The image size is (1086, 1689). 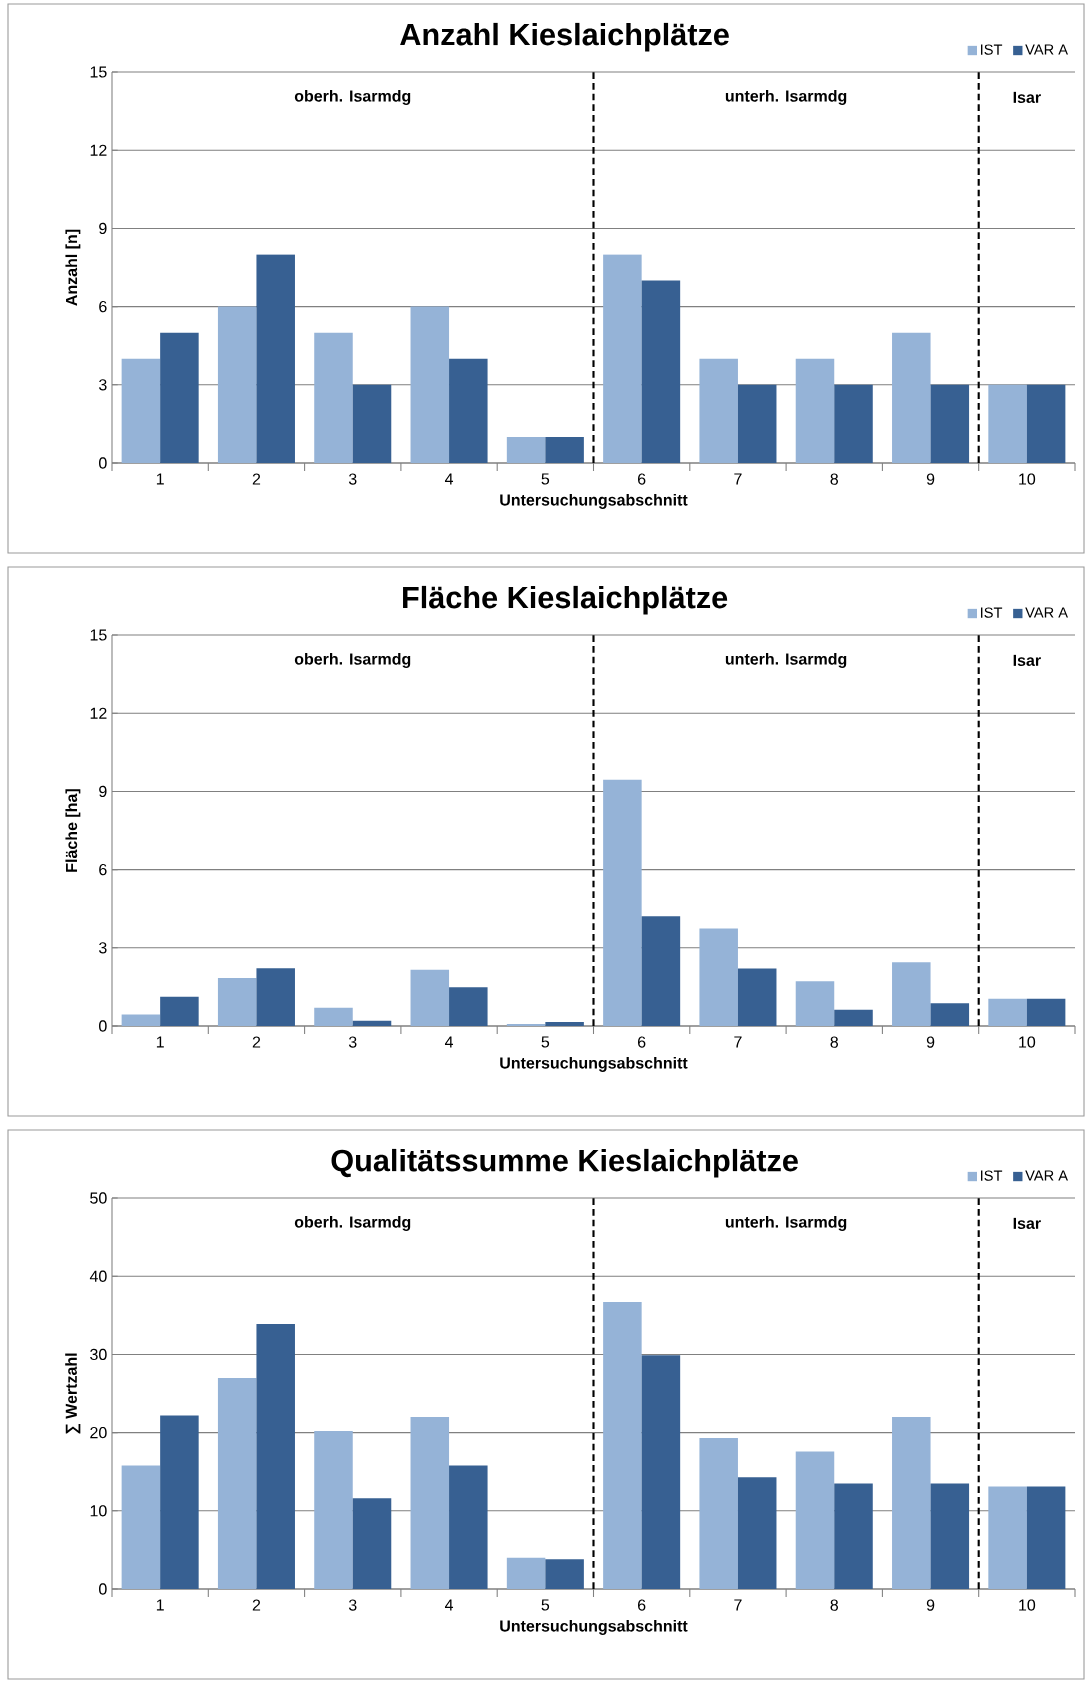 What do you see at coordinates (98, 1276) in the screenshot?
I see `y-tick-label: 40` at bounding box center [98, 1276].